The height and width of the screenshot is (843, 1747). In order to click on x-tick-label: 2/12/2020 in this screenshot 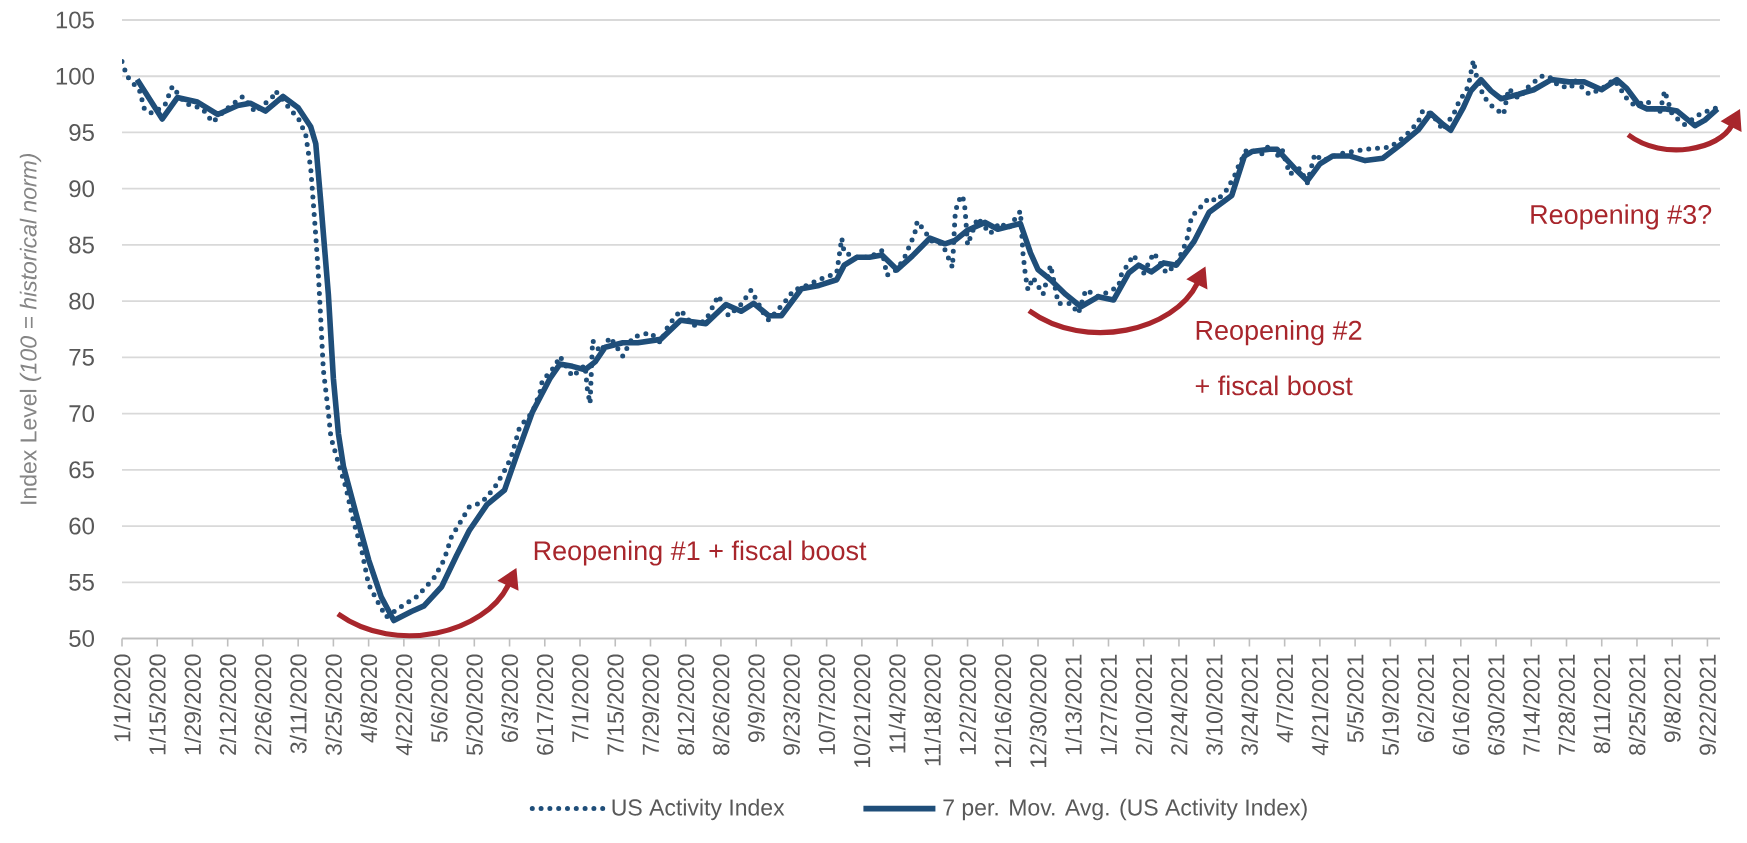, I will do `click(228, 704)`.